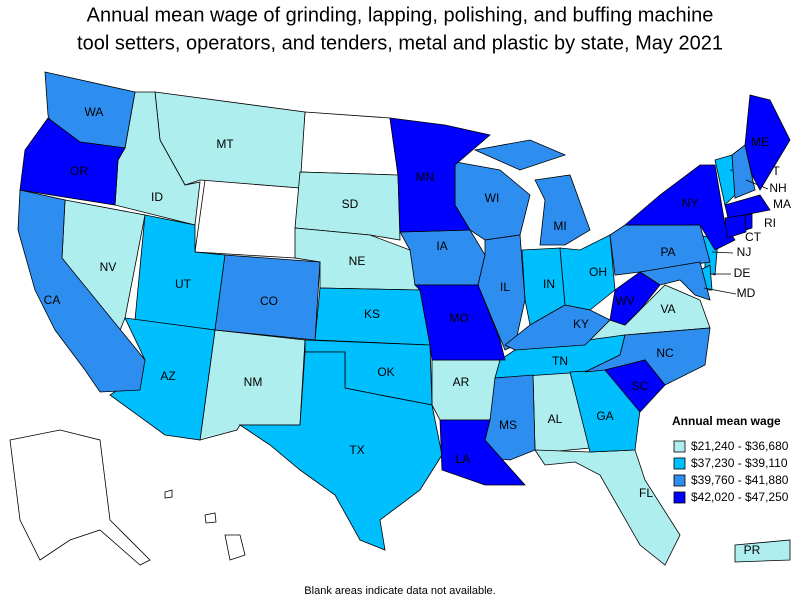  What do you see at coordinates (752, 550) in the screenshot?
I see `state-label: PR` at bounding box center [752, 550].